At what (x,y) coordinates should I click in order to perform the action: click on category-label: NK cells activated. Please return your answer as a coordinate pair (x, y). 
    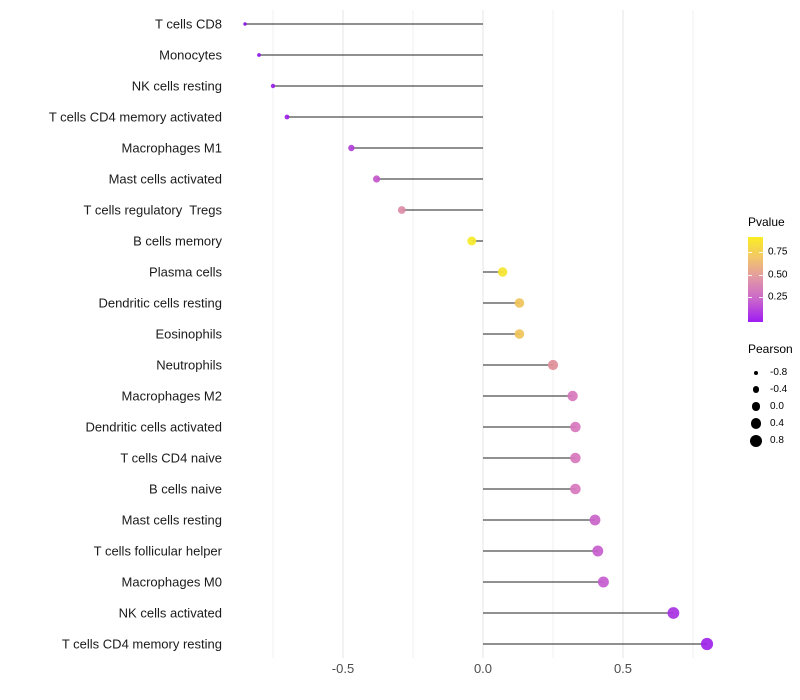
    Looking at the image, I should click on (170, 613).